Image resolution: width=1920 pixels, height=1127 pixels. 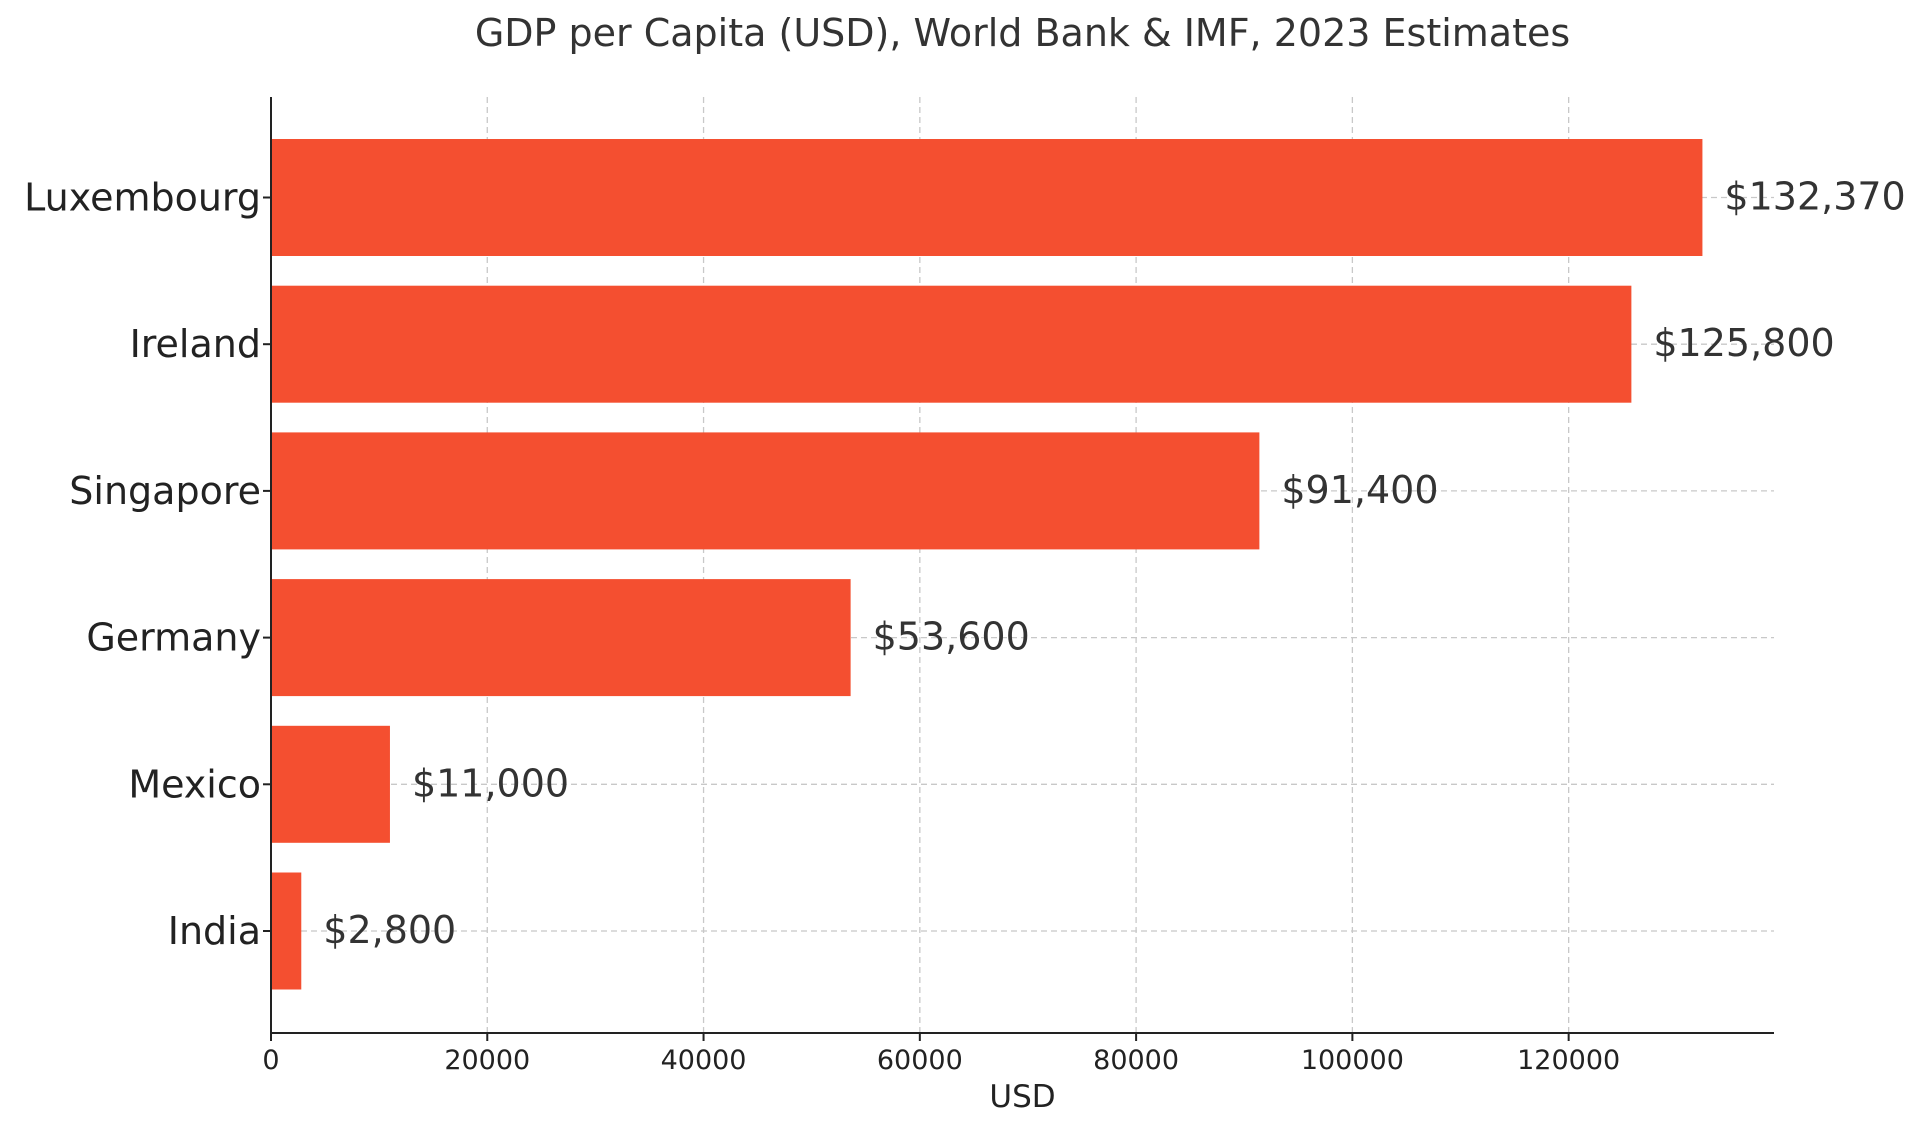 I want to click on value-label: $11,000, so click(x=490, y=783).